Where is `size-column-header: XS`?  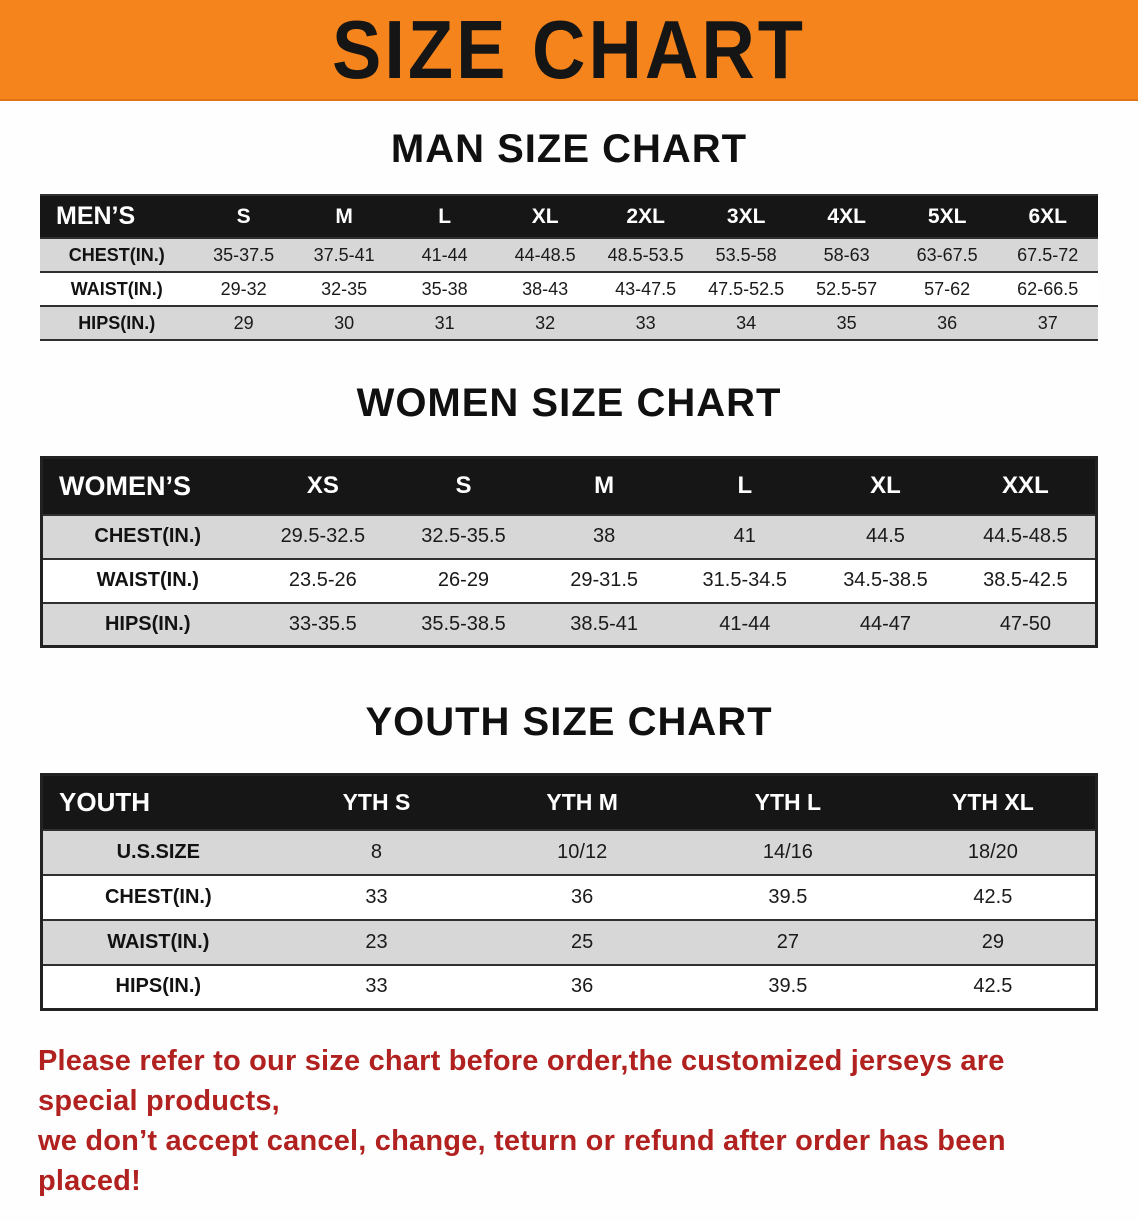
size-column-header: XS is located at coordinates (323, 486).